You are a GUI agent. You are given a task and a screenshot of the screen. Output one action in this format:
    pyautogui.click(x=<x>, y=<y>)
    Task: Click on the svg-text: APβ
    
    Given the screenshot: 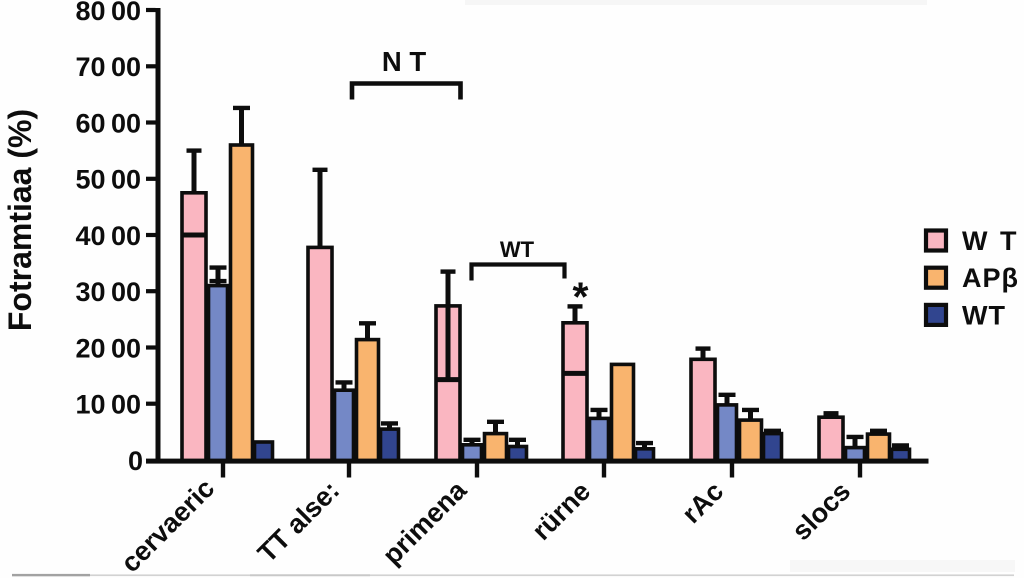 What is the action you would take?
    pyautogui.click(x=990, y=278)
    